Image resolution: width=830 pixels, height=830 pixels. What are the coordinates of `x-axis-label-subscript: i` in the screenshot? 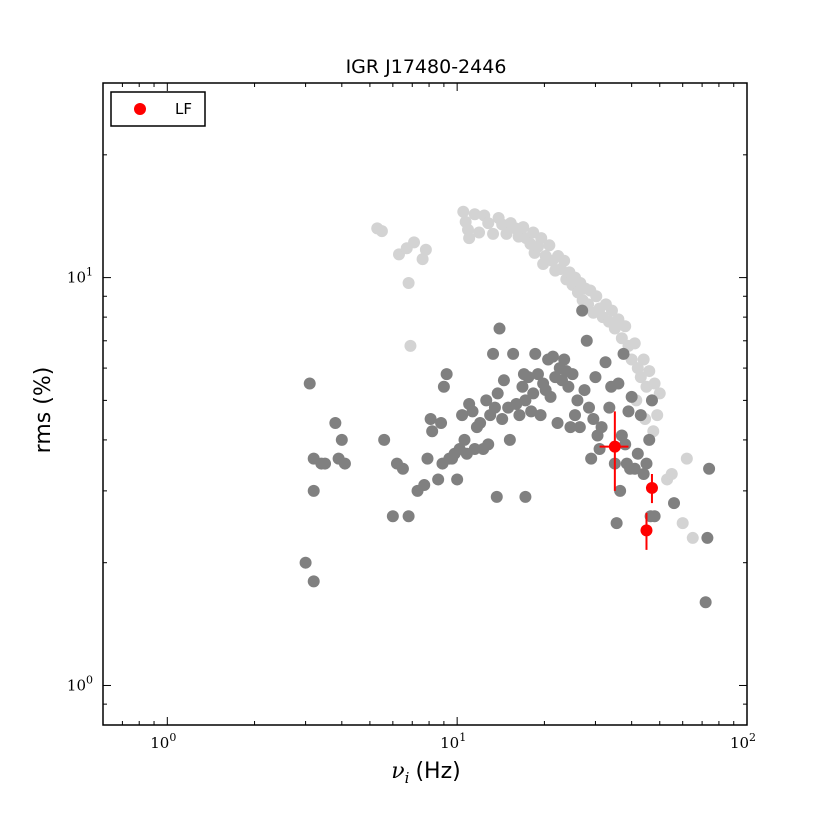 It's located at (407, 778).